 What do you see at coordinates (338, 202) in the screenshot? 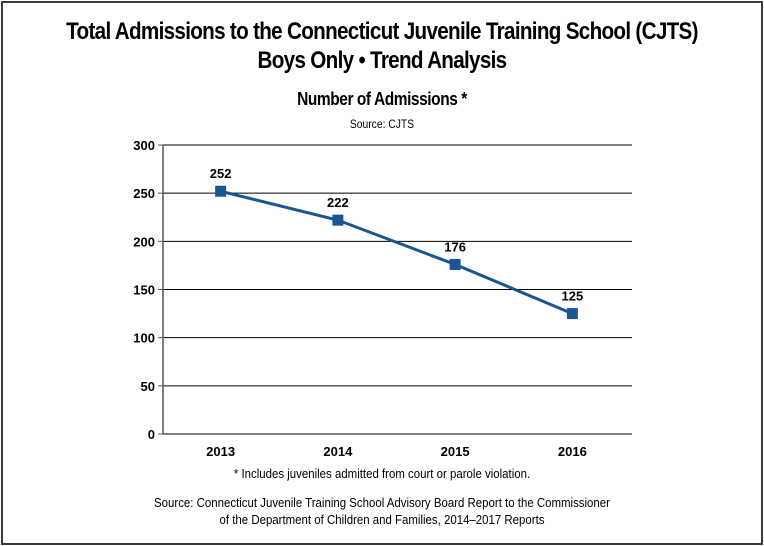
I see `data-label-2014: 222` at bounding box center [338, 202].